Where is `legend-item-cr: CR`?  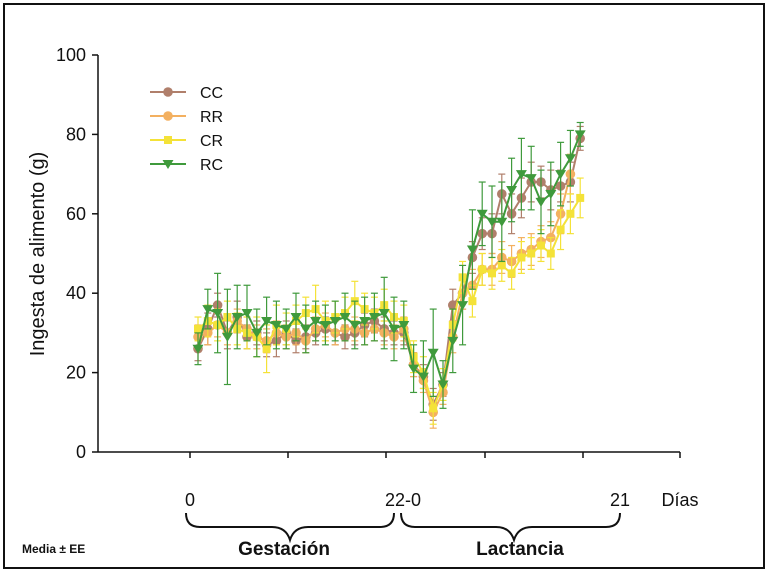
legend-item-cr: CR is located at coordinates (186, 141).